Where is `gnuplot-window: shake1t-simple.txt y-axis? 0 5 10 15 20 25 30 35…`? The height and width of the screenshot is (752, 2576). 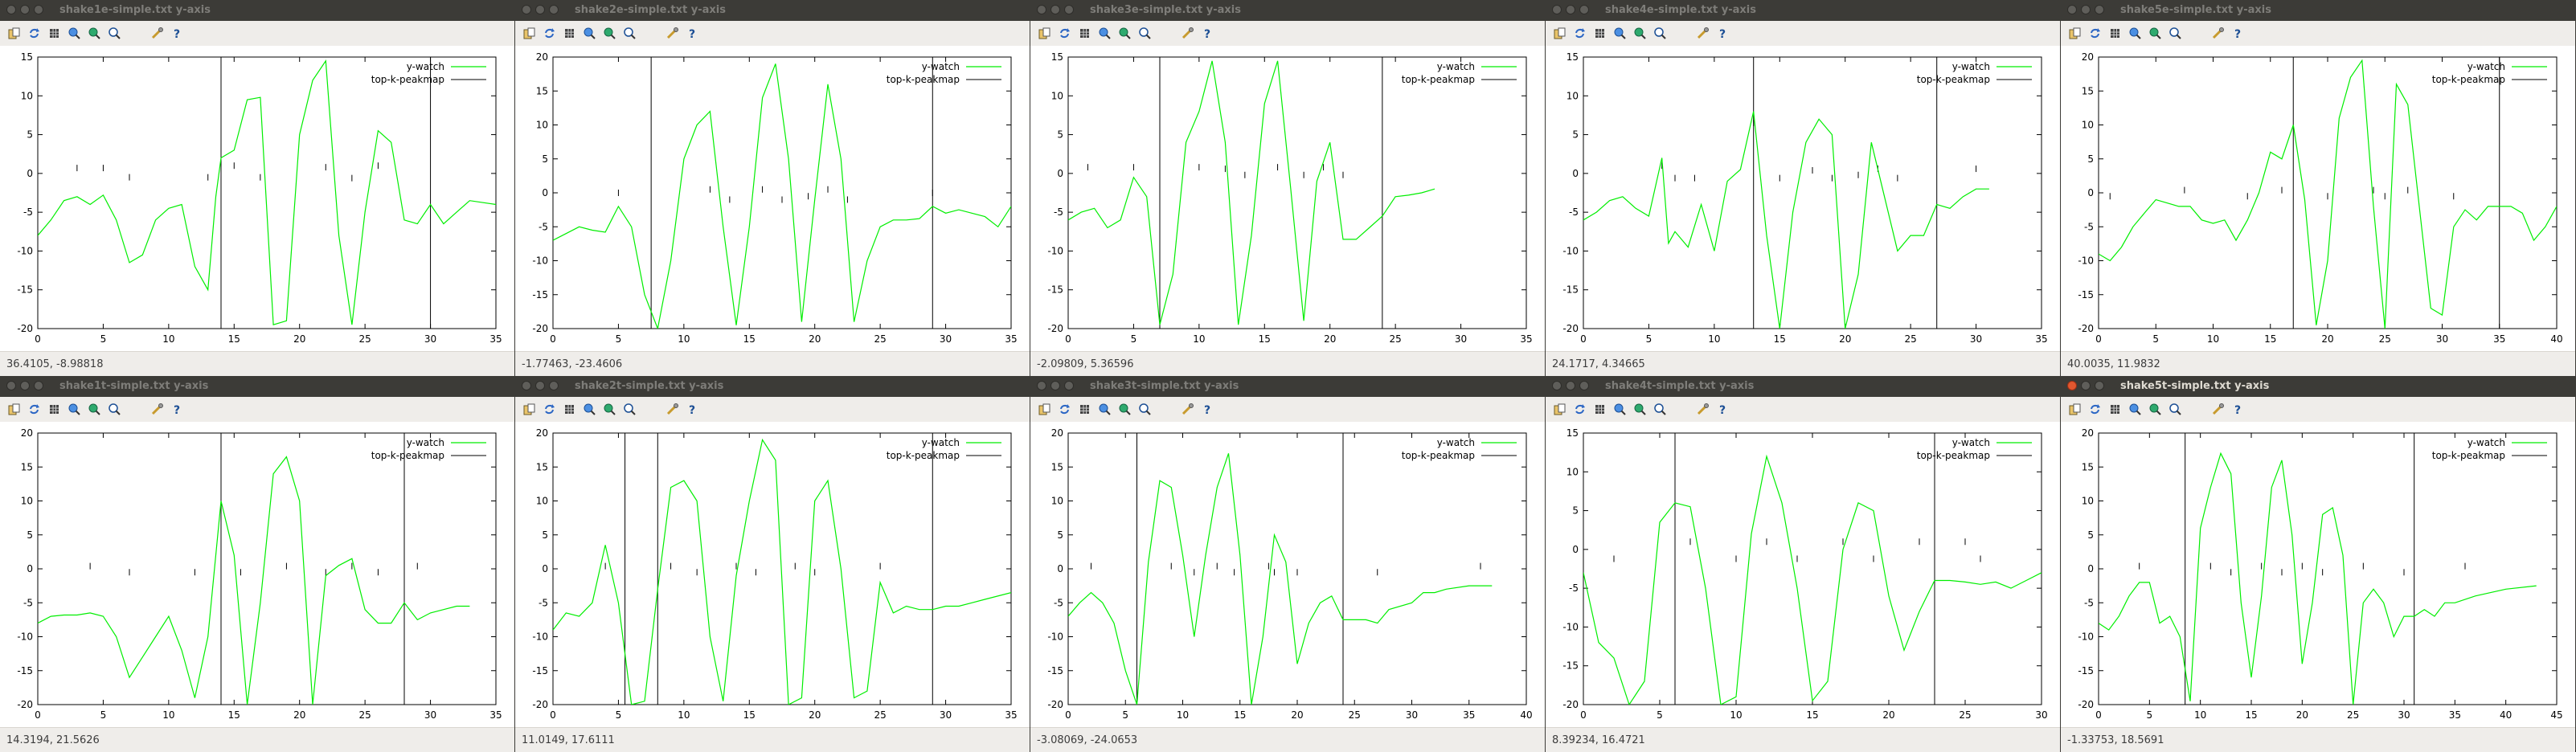 gnuplot-window: shake1t-simple.txt y-axis? 0 5 10 15 20 25 30 35… is located at coordinates (257, 564).